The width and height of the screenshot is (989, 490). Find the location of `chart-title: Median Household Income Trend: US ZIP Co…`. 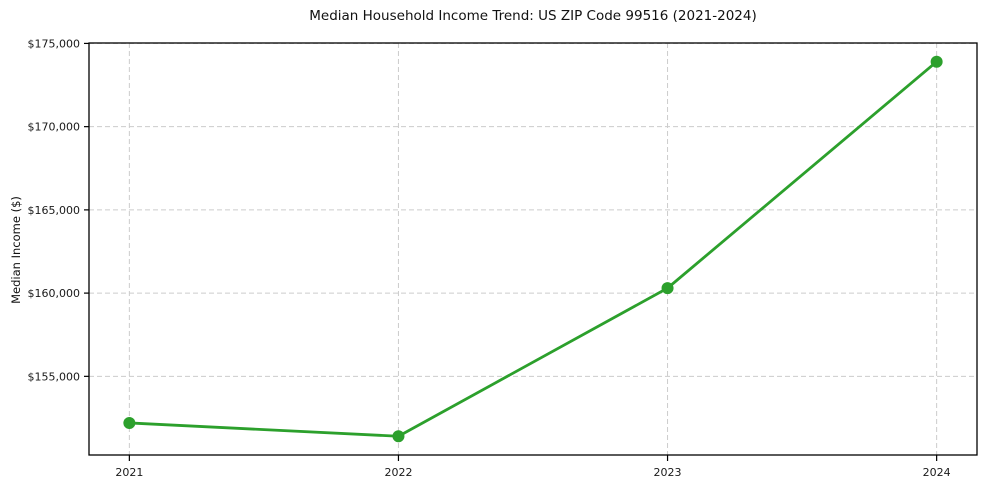

chart-title: Median Household Income Trend: US ZIP Co… is located at coordinates (533, 16).